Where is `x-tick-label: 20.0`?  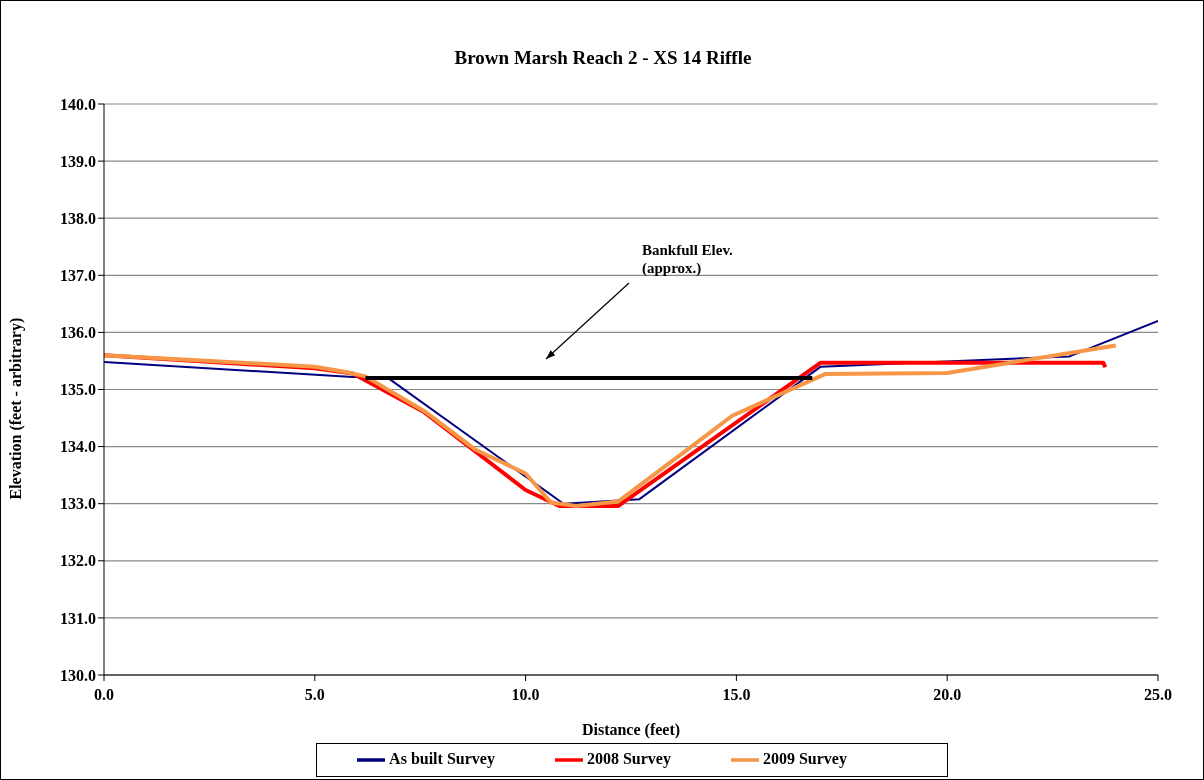 x-tick-label: 20.0 is located at coordinates (947, 695).